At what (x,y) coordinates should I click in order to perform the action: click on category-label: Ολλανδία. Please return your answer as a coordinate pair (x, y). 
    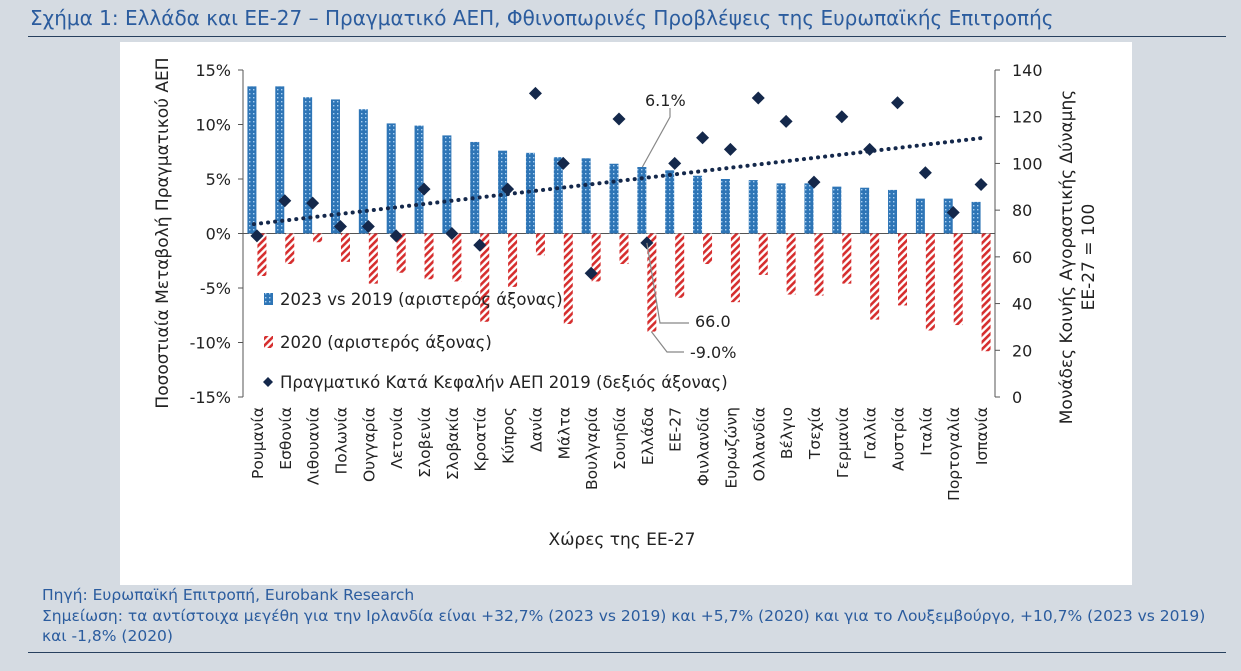
    Looking at the image, I should click on (759, 444).